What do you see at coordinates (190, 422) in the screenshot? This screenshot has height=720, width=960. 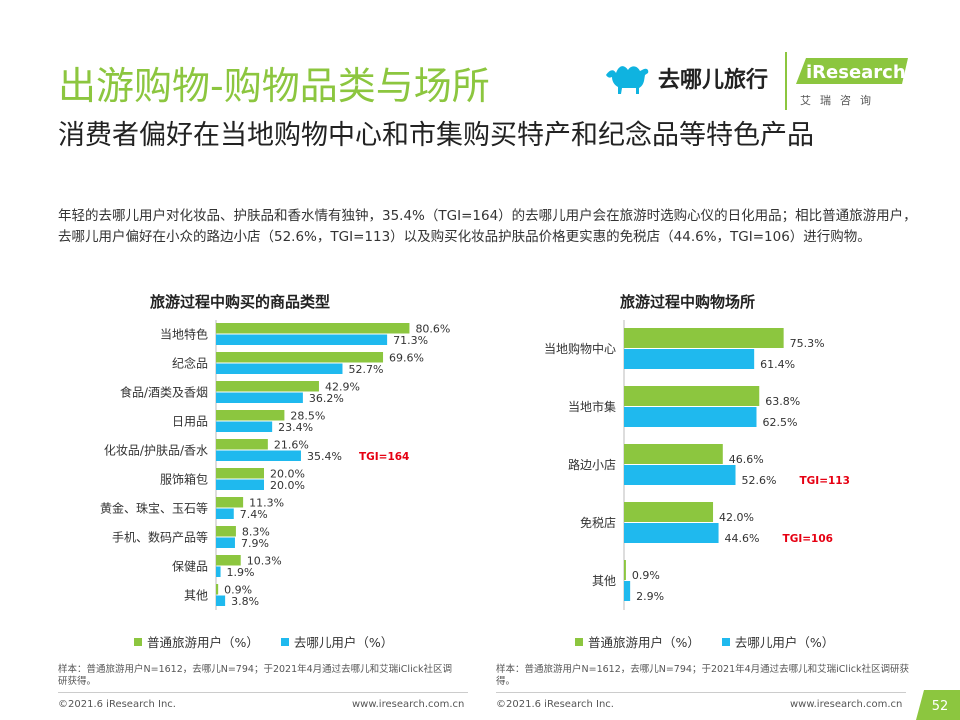 I see `category-label: 日用品` at bounding box center [190, 422].